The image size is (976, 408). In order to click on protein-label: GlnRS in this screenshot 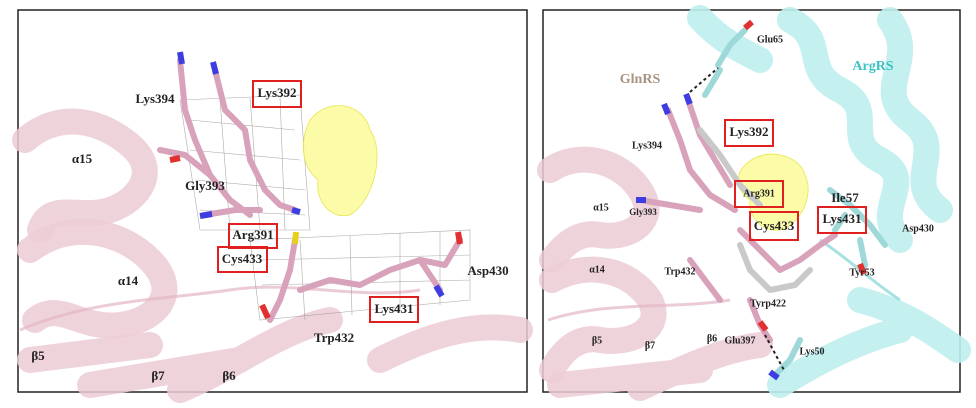, I will do `click(640, 79)`.